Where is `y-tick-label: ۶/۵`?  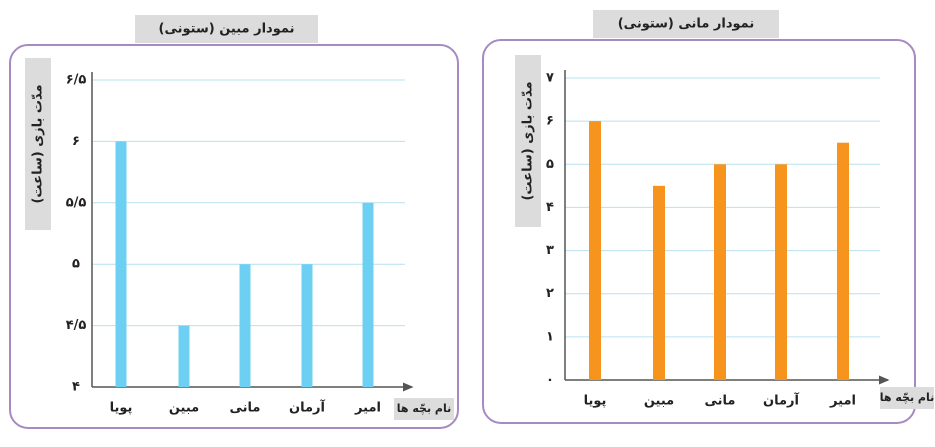 y-tick-label: ۶/۵ is located at coordinates (76, 80).